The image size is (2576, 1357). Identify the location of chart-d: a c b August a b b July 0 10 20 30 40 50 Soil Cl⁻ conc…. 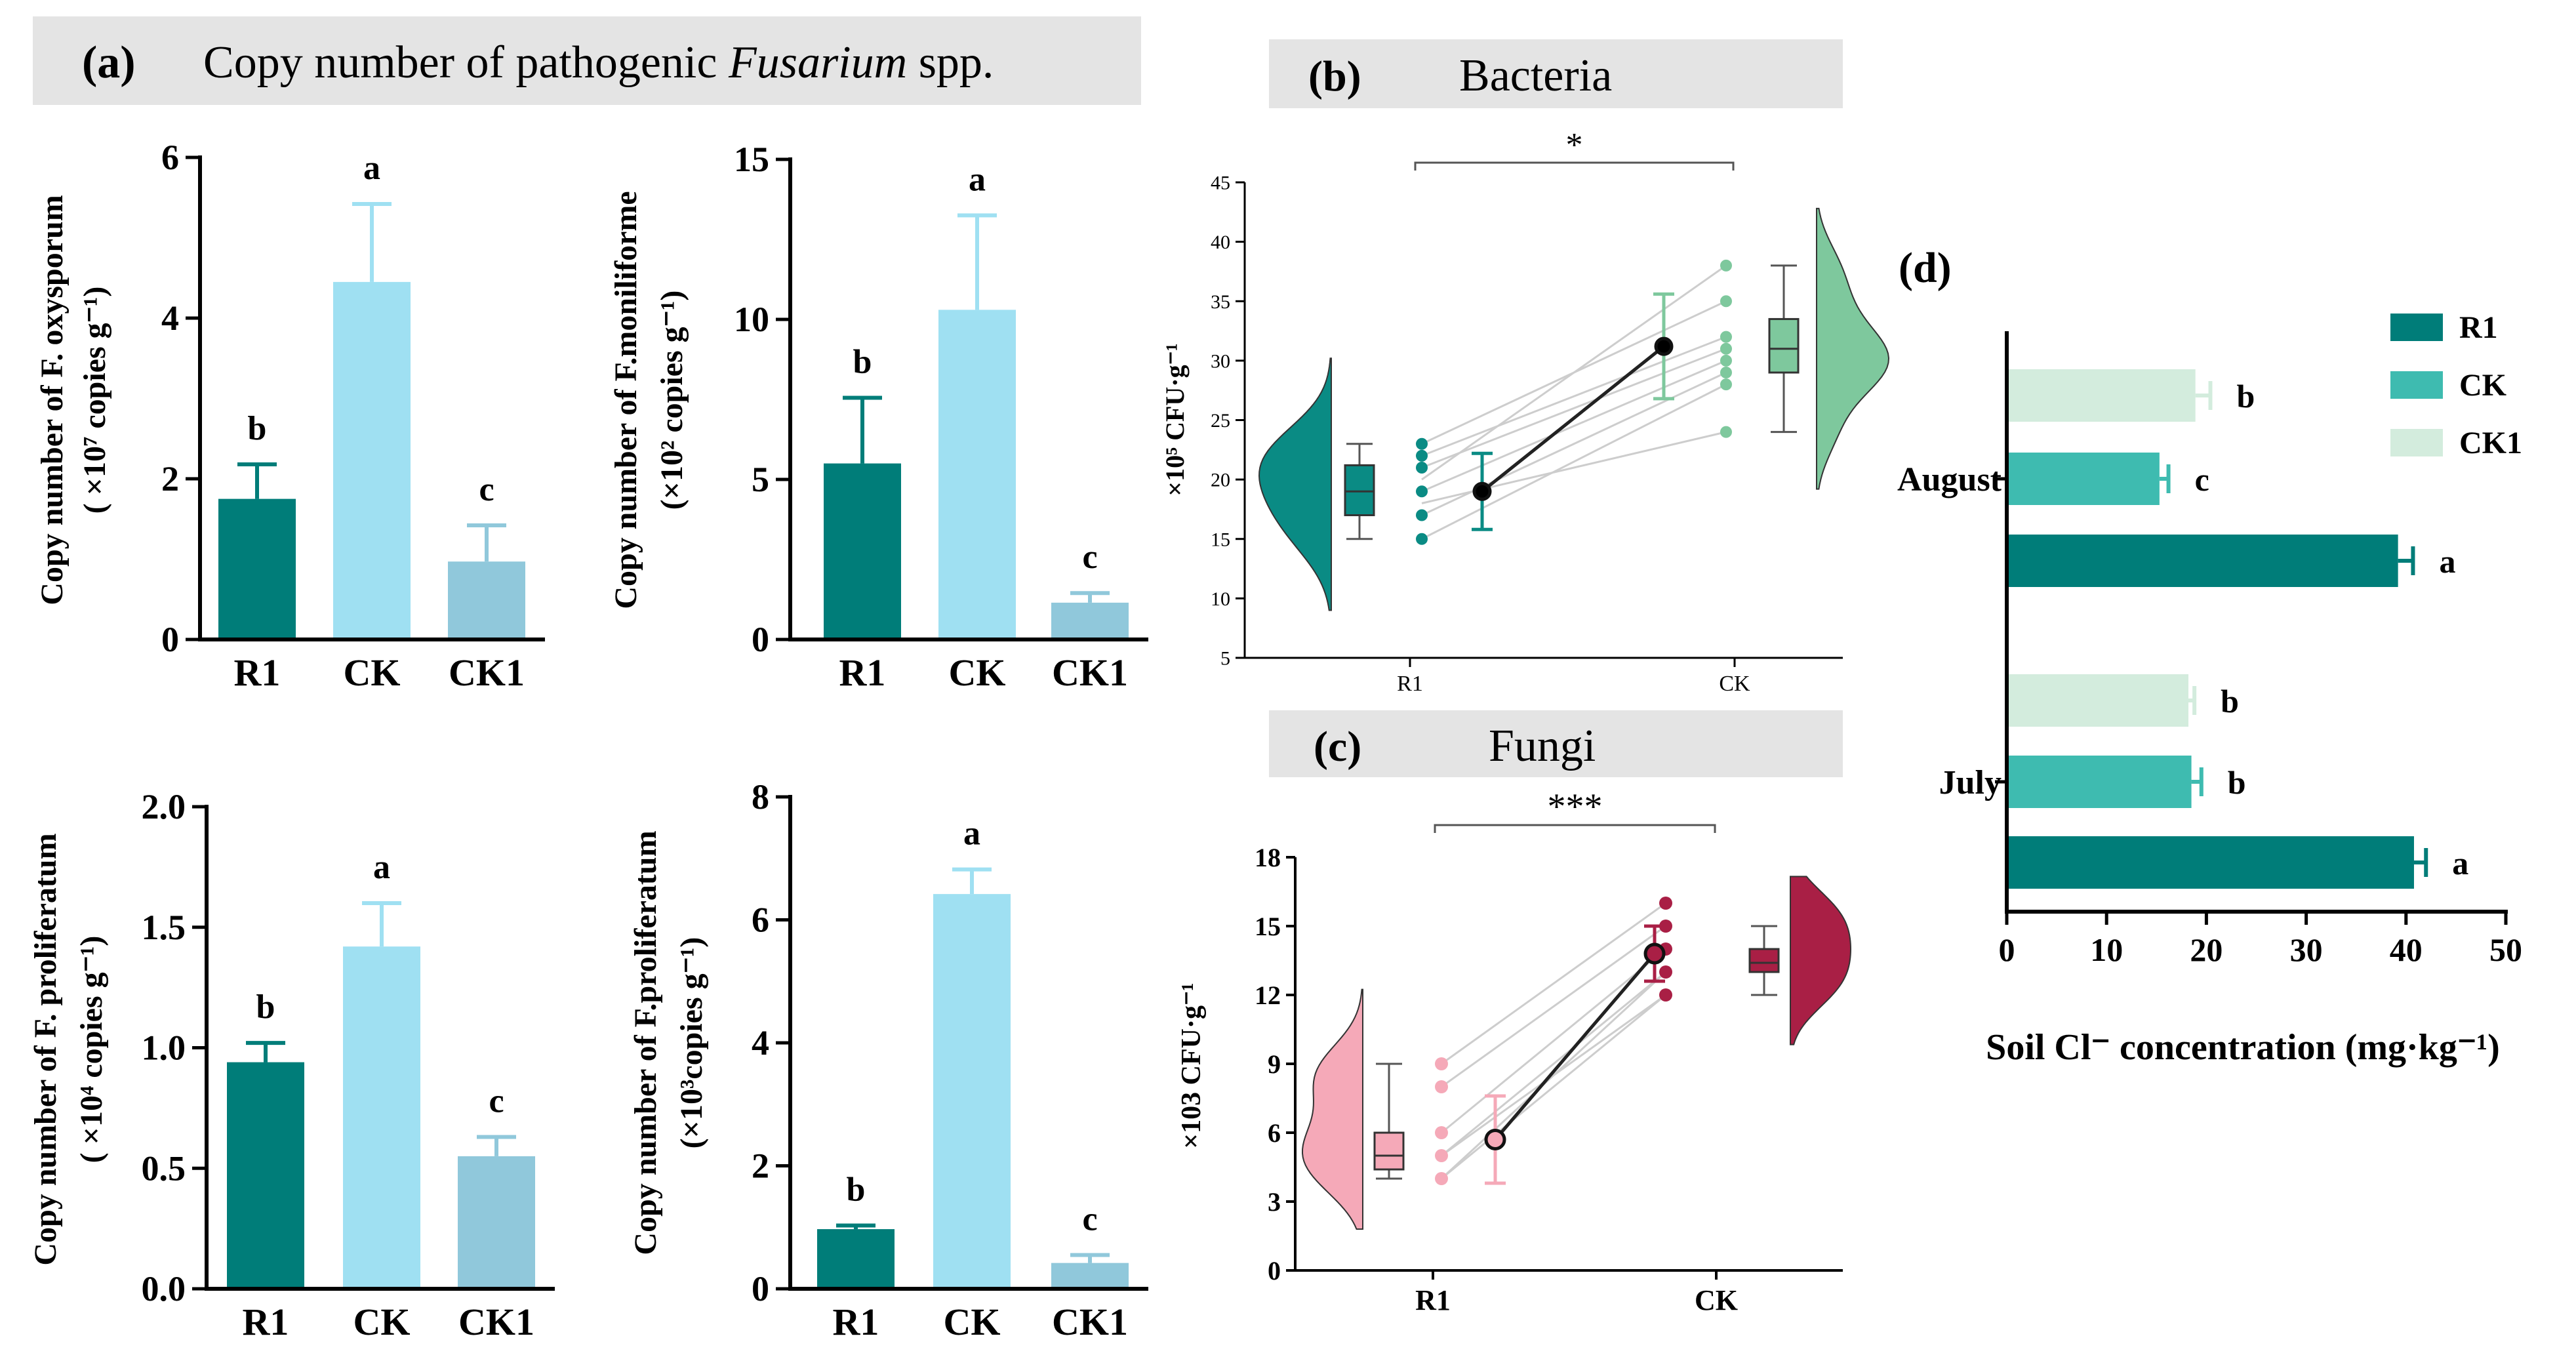
(2209, 689).